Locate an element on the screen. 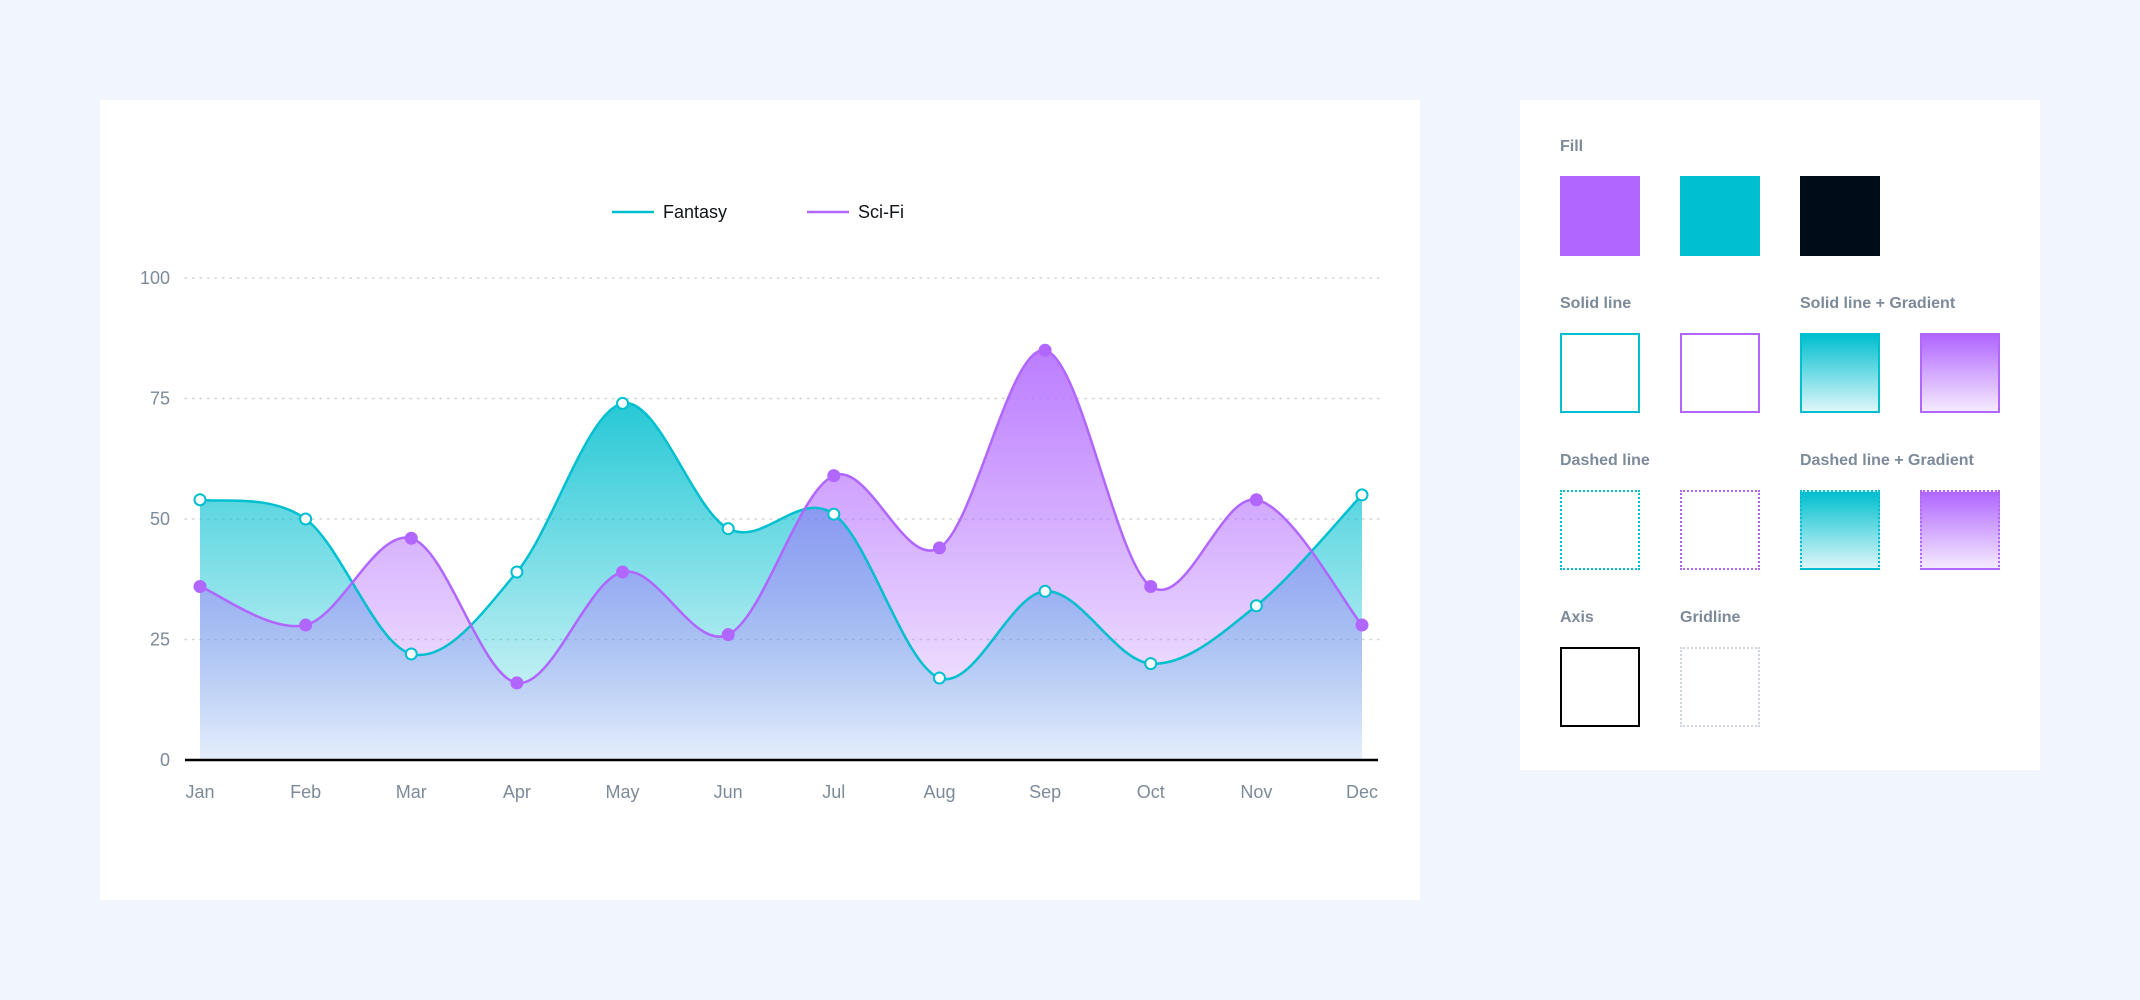 This screenshot has width=2140, height=1000. y-tick-label: 25 is located at coordinates (160, 640).